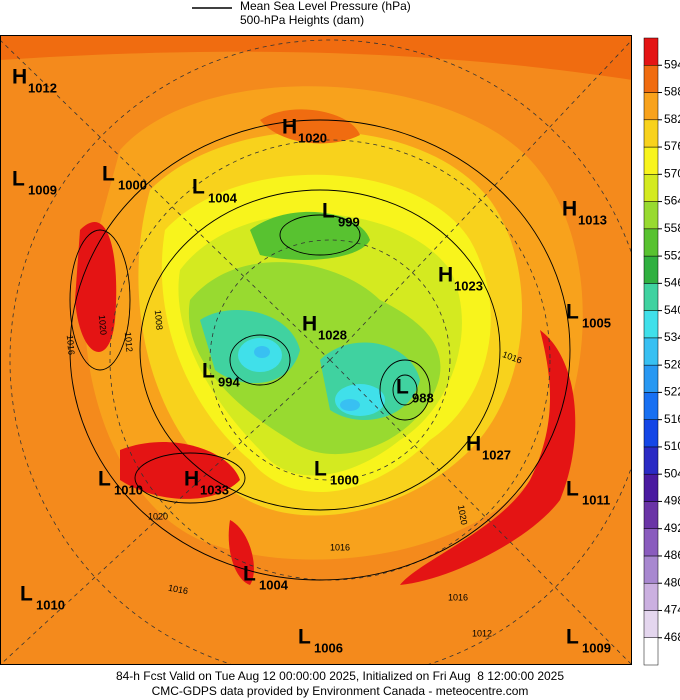 This screenshot has height=700, width=680. What do you see at coordinates (129, 342) in the screenshot?
I see `isobar-label: 1012` at bounding box center [129, 342].